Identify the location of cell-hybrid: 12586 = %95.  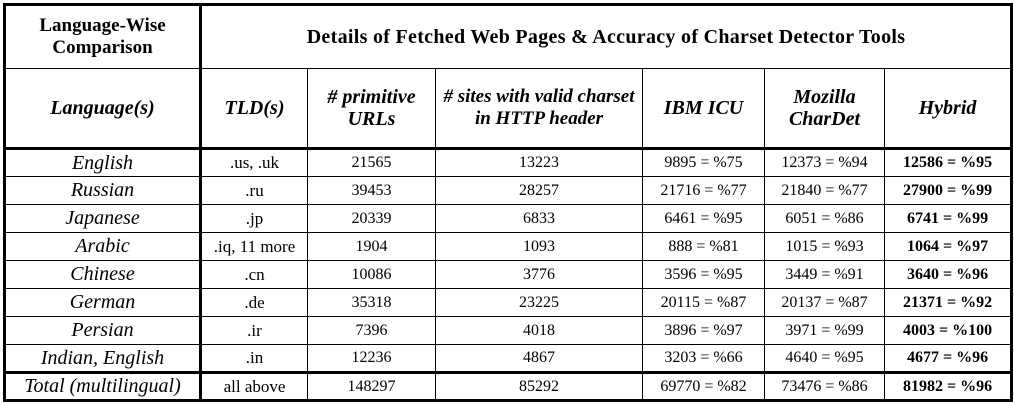
(948, 162).